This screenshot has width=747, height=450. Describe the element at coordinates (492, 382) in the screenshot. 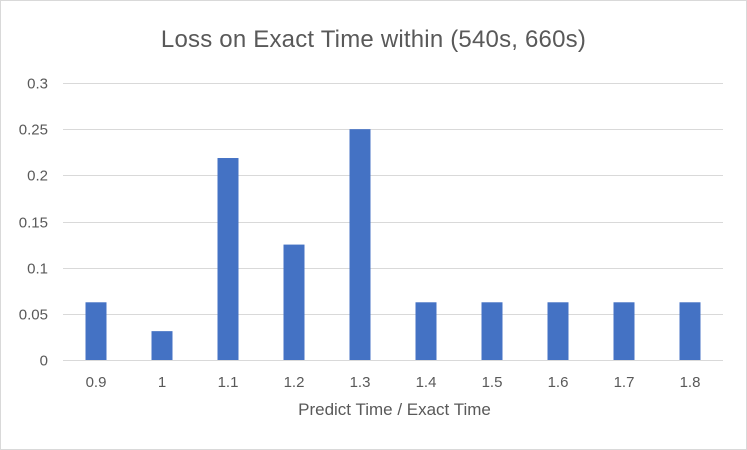

I see `x-tick-label: 1.5` at that location.